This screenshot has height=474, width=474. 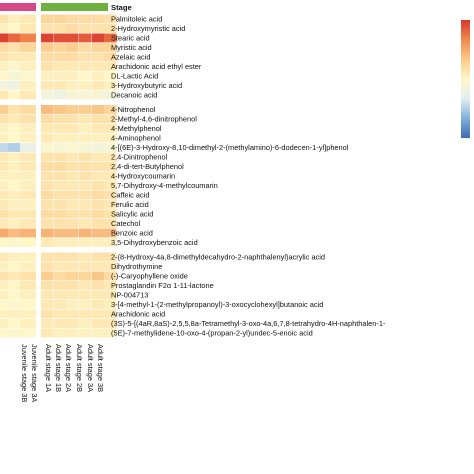 I want to click on row-label: Arachidonic acid, so click(x=138, y=313).